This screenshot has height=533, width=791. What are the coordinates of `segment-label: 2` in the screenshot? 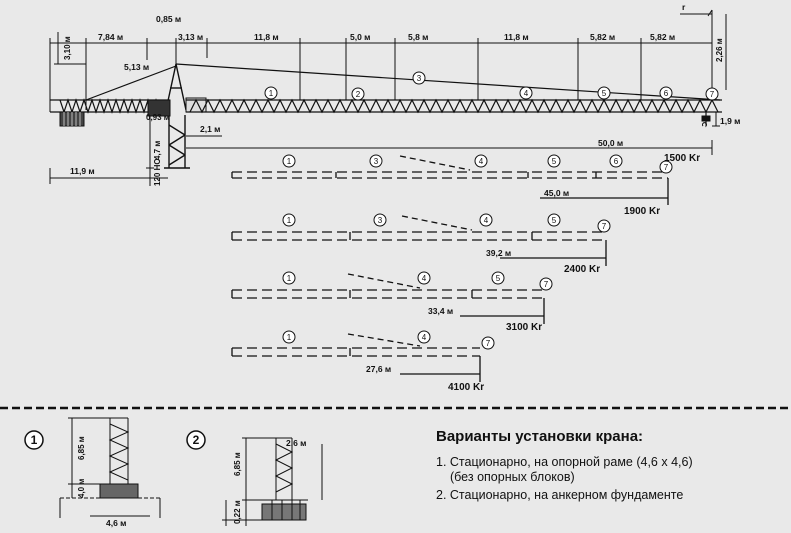 It's located at (358, 94).